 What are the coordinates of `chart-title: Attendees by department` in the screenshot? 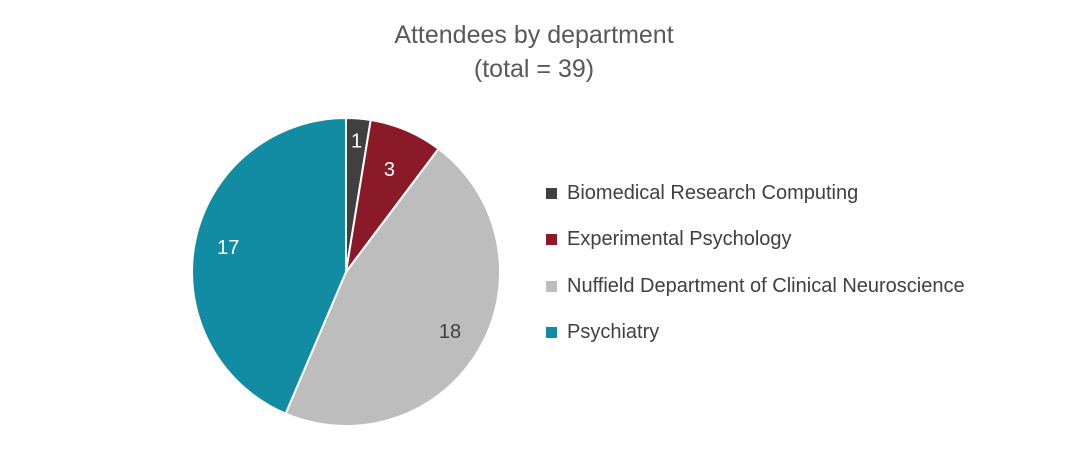 It's located at (534, 35).